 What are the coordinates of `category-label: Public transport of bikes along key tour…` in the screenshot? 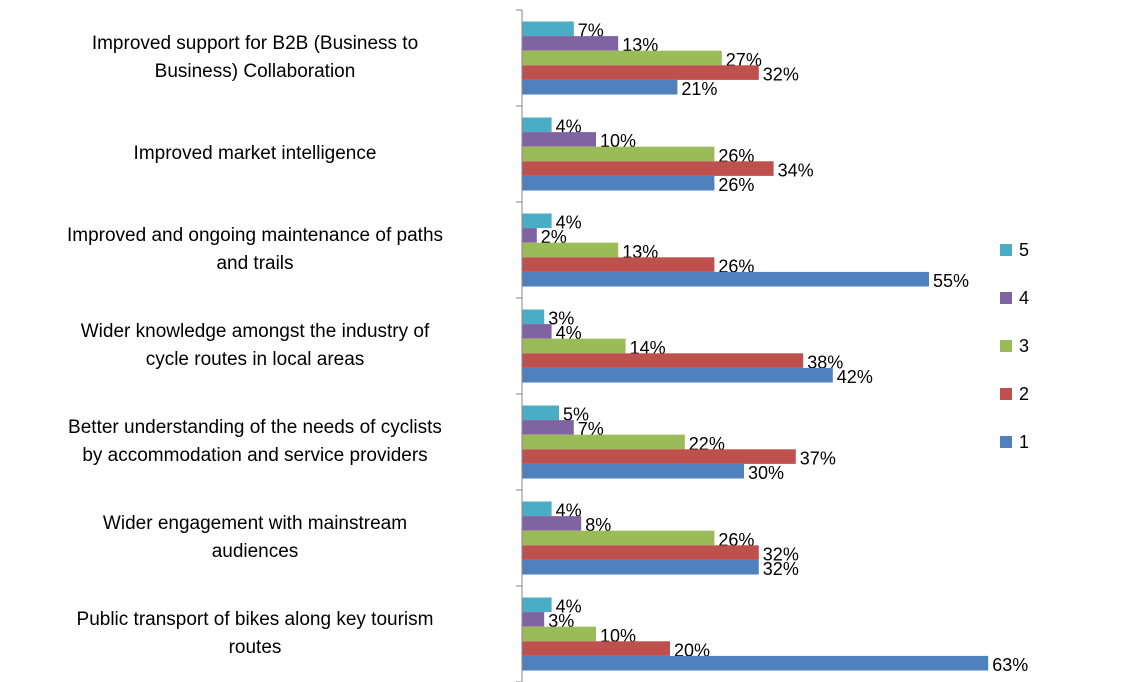 It's located at (255, 633).